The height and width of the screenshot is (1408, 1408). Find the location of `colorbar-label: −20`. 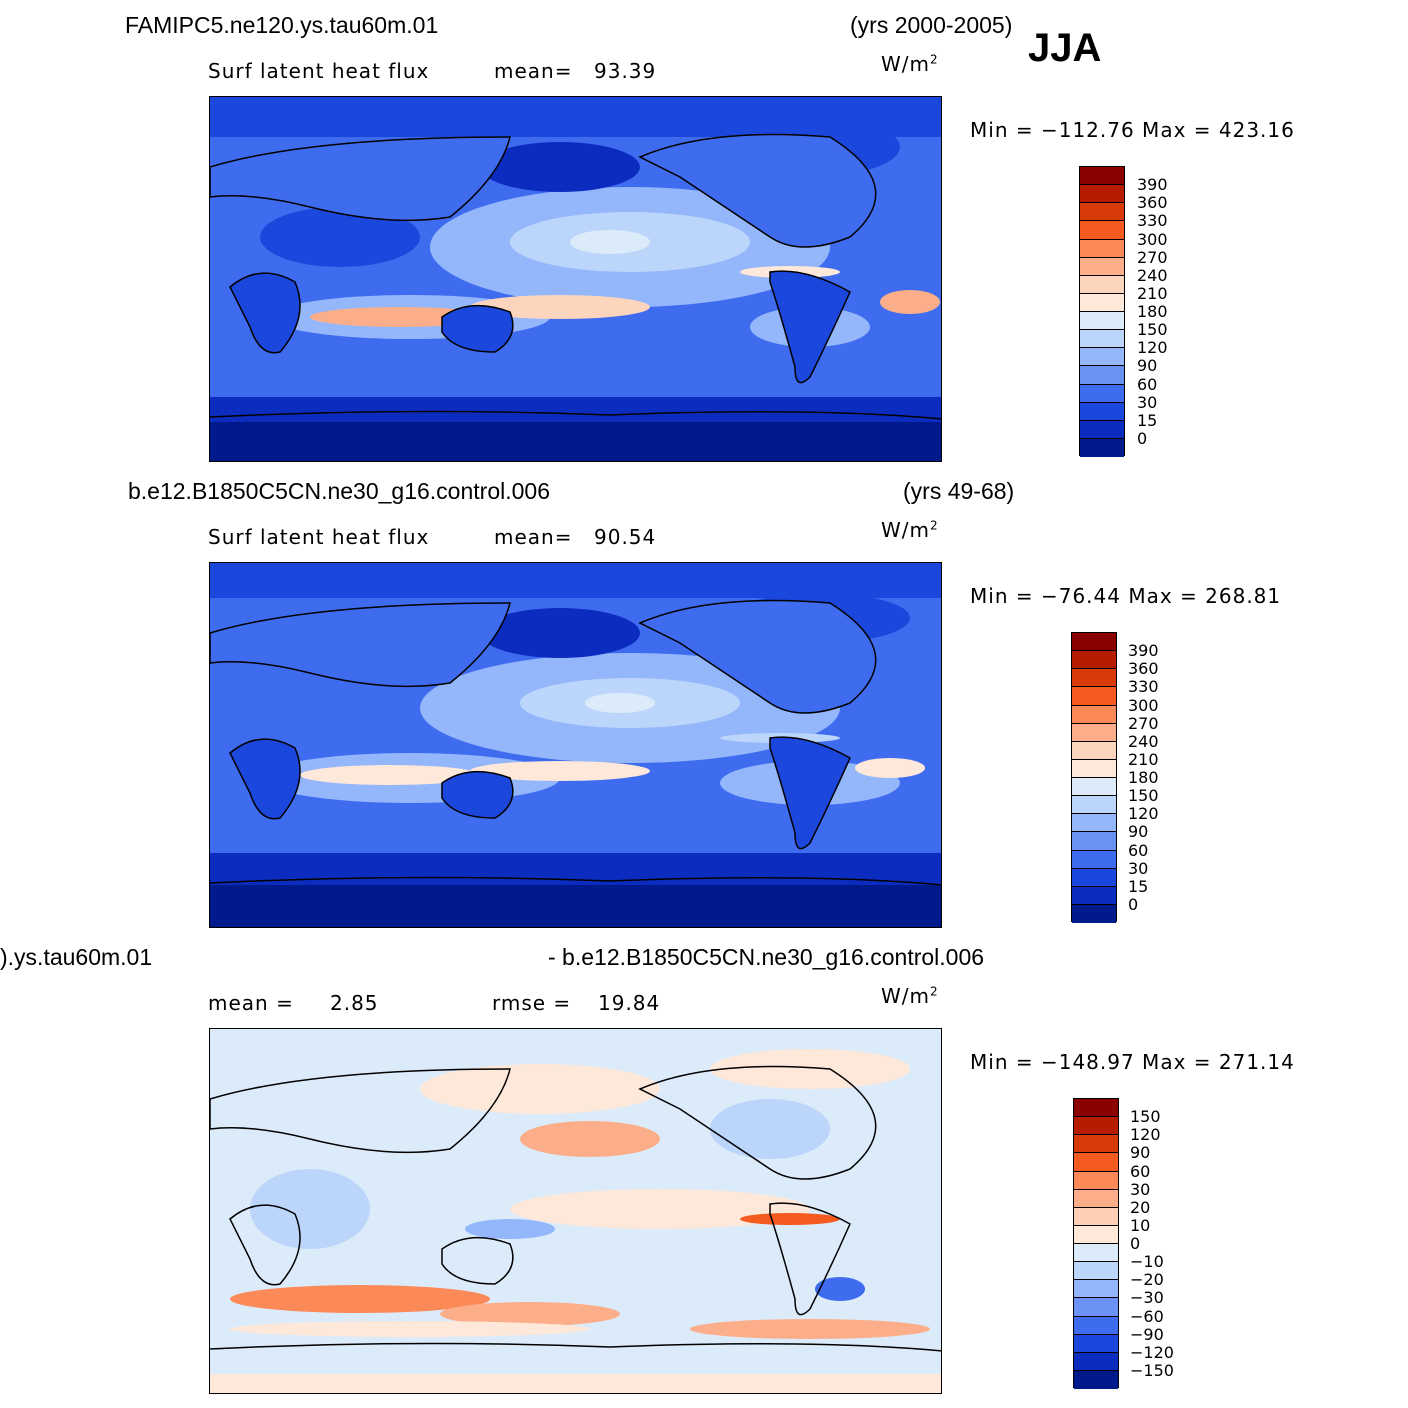

colorbar-label: −20 is located at coordinates (1147, 1280).